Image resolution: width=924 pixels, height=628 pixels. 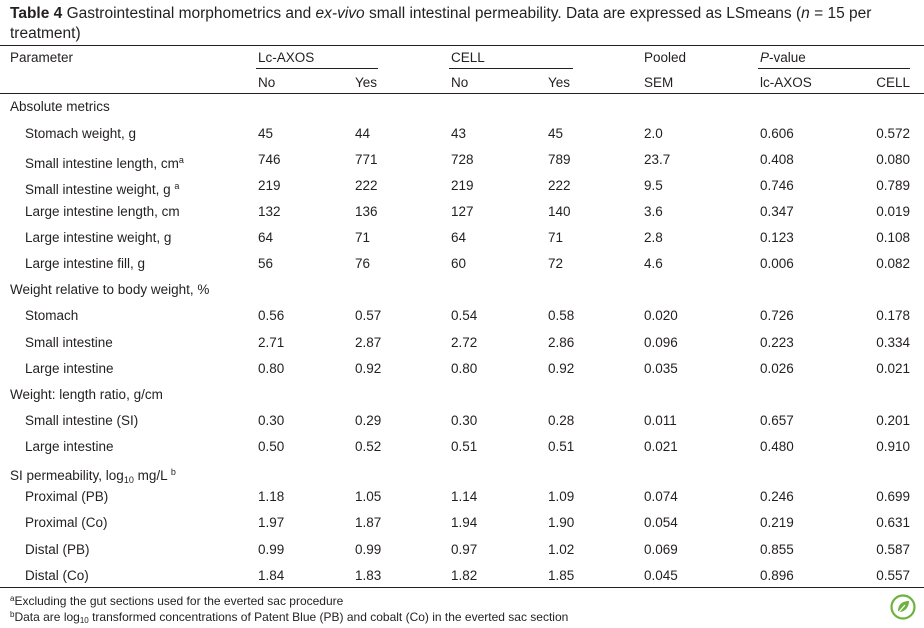 I want to click on row-label: Distal (Co), so click(x=57, y=575).